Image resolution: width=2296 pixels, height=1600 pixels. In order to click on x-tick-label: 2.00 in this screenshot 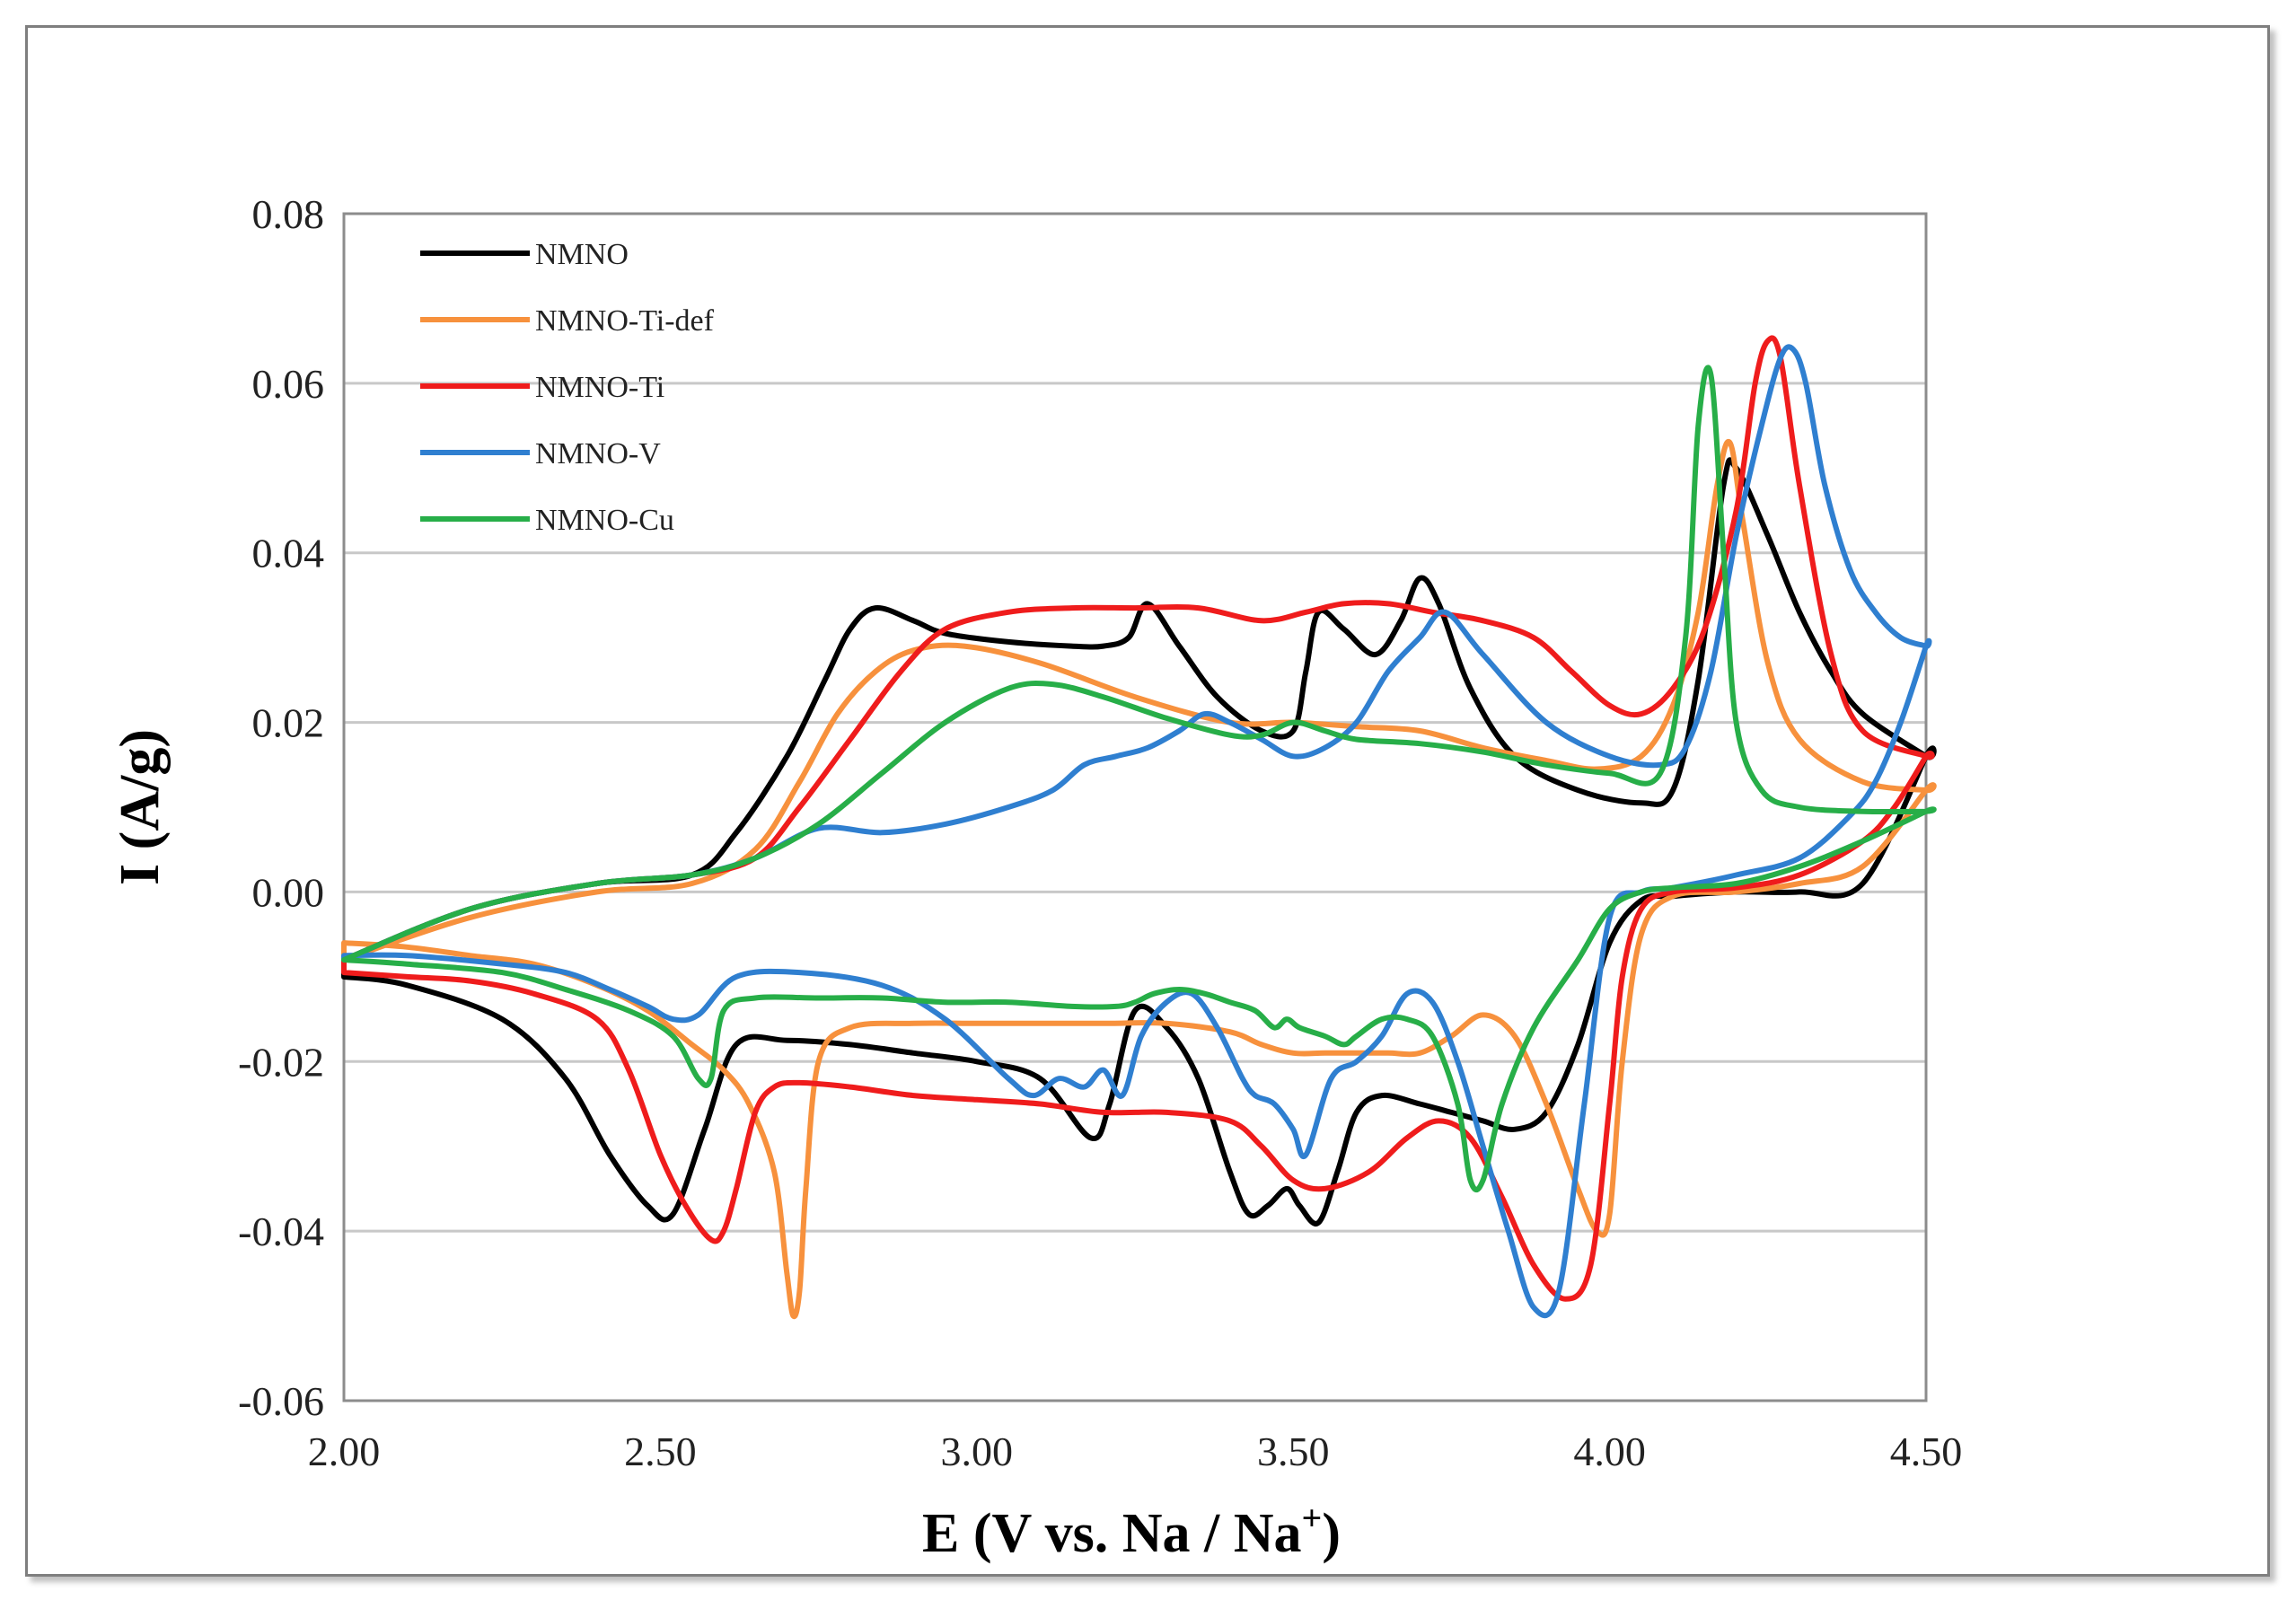, I will do `click(344, 1451)`.